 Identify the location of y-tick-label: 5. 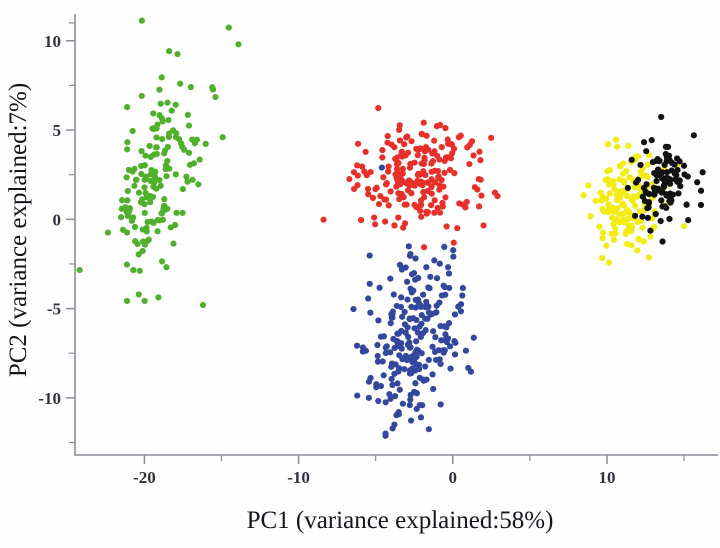
(57, 130).